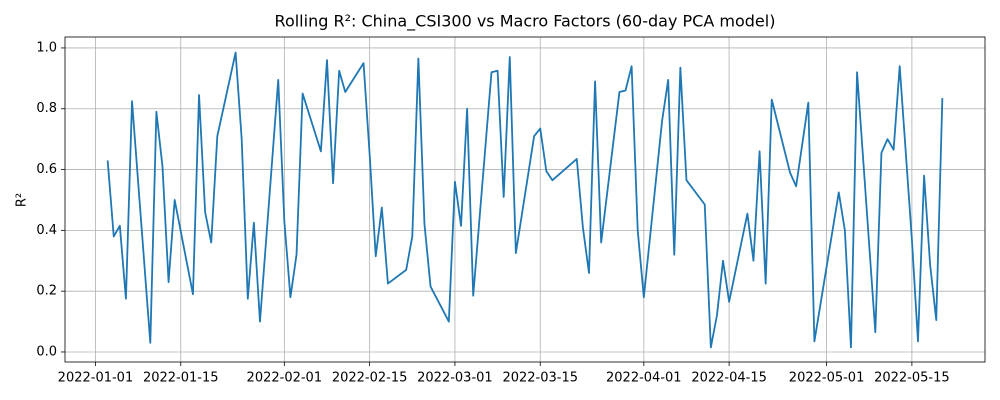 This screenshot has width=1000, height=400. Describe the element at coordinates (644, 378) in the screenshot. I see `x-tick-label: 2022-04-01` at that location.